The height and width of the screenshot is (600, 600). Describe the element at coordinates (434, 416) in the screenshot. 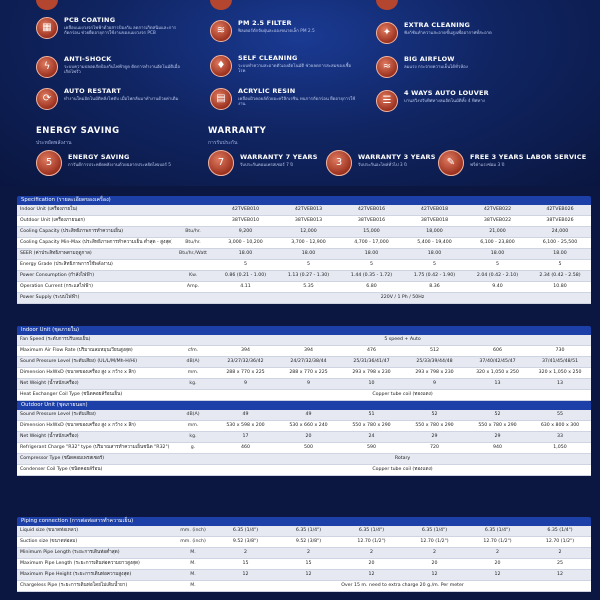

I see `row-value: 52` at that location.